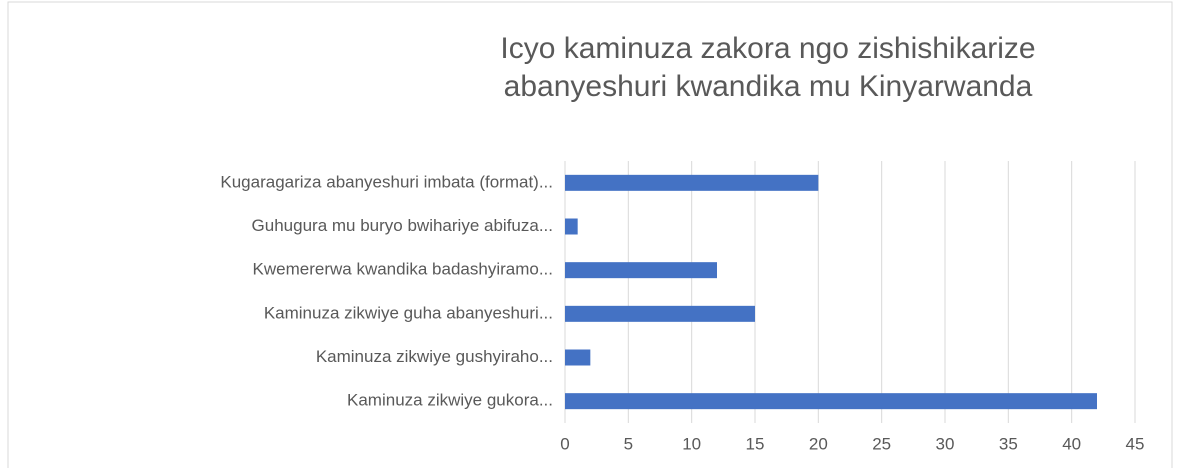  I want to click on x-tick-label: 35, so click(1008, 443).